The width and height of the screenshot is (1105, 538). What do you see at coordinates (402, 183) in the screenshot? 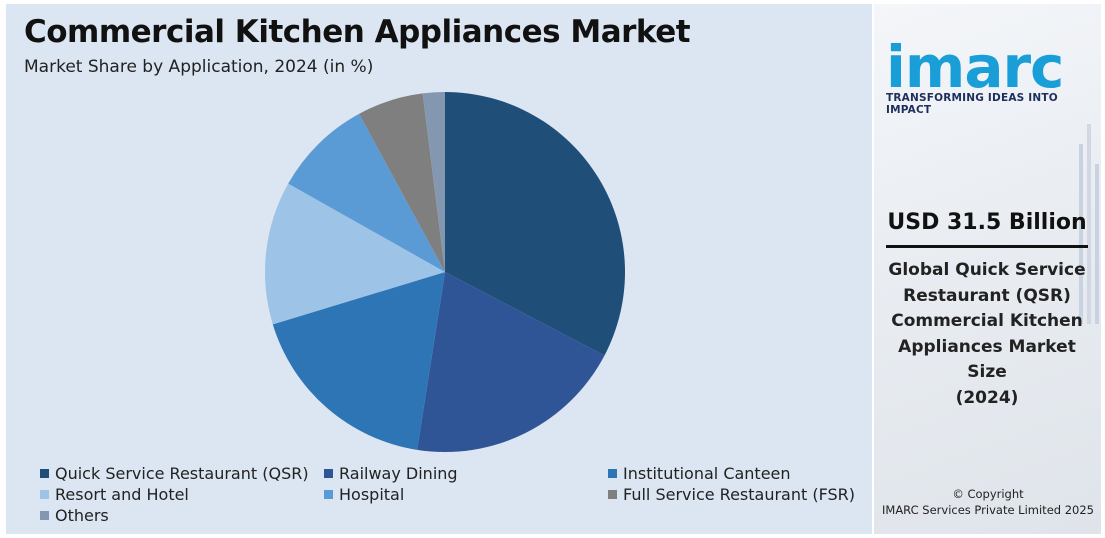
I see `pie-slice-full-service-restaurant-fsr` at bounding box center [402, 183].